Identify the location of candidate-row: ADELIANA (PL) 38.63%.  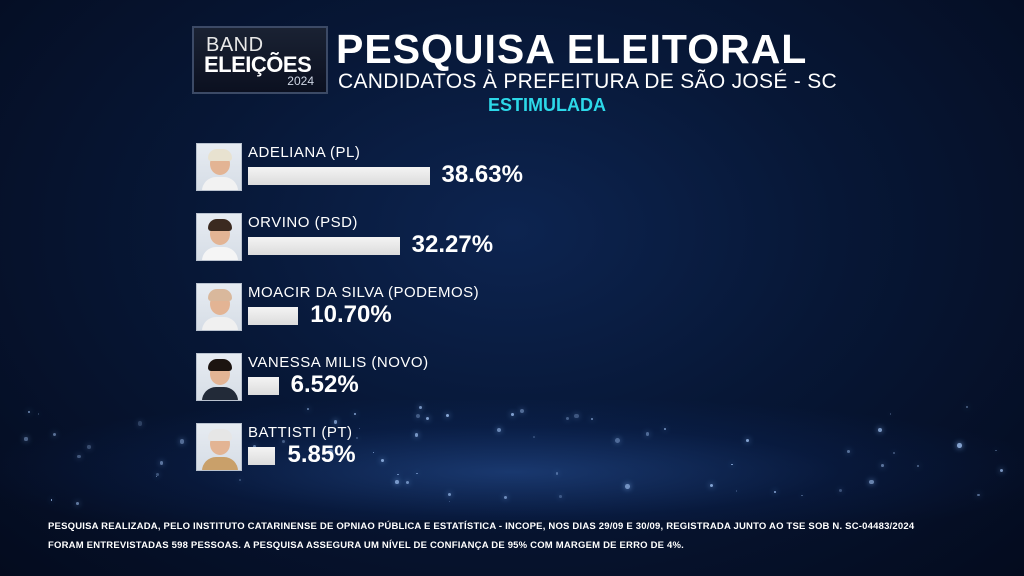
(496, 169).